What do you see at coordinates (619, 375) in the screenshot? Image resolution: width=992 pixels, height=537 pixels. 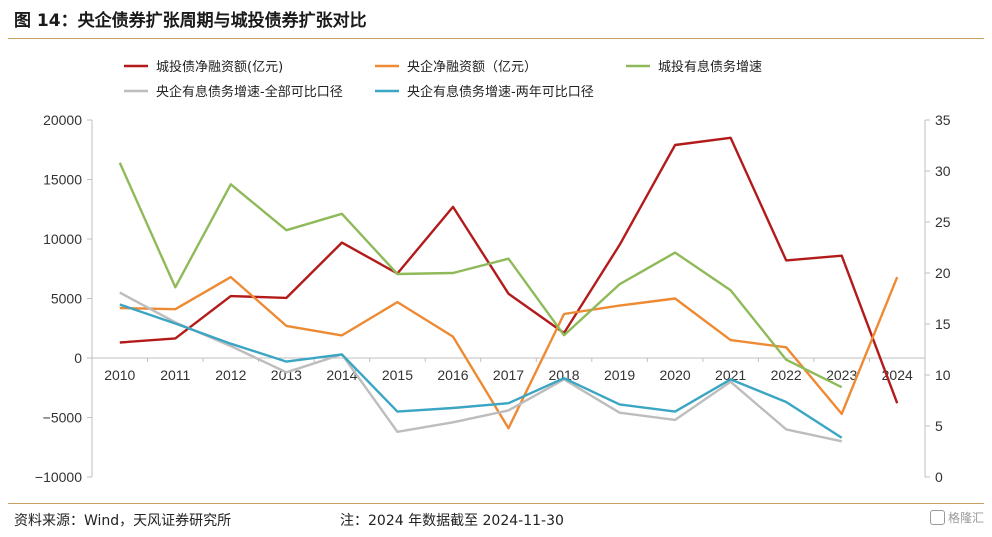 I see `x-tick-label: 2019` at bounding box center [619, 375].